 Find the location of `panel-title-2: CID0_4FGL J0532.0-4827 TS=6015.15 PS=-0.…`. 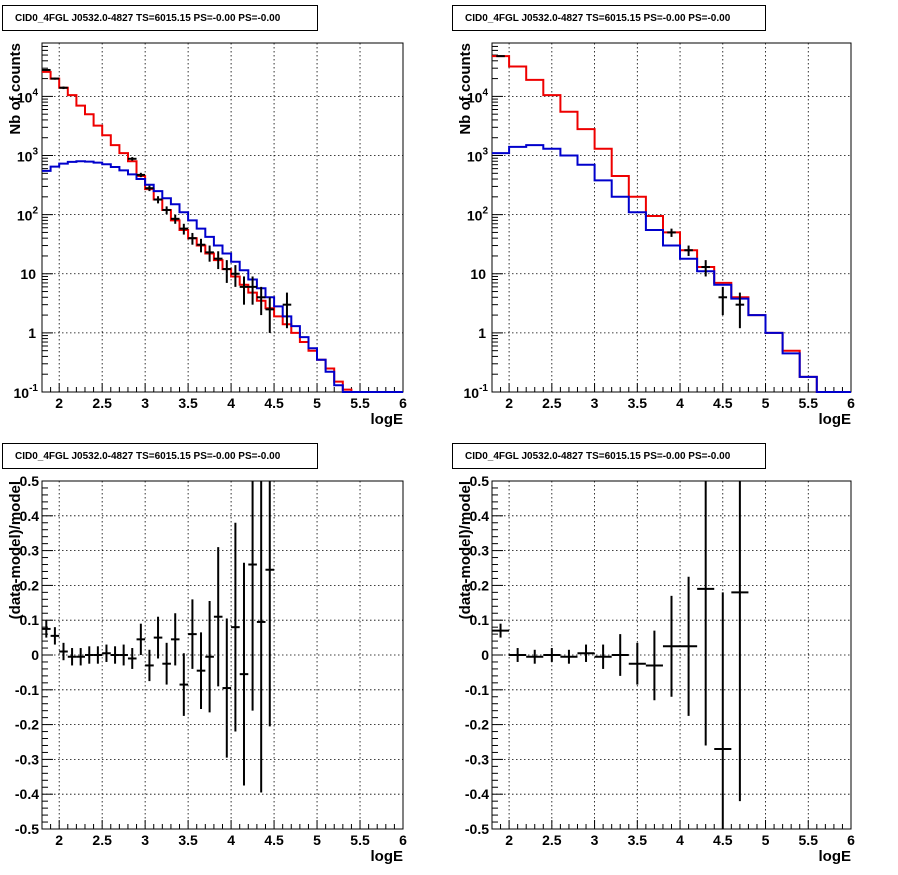

panel-title-2: CID0_4FGL J0532.0-4827 TS=6015.15 PS=-0.… is located at coordinates (609, 18).